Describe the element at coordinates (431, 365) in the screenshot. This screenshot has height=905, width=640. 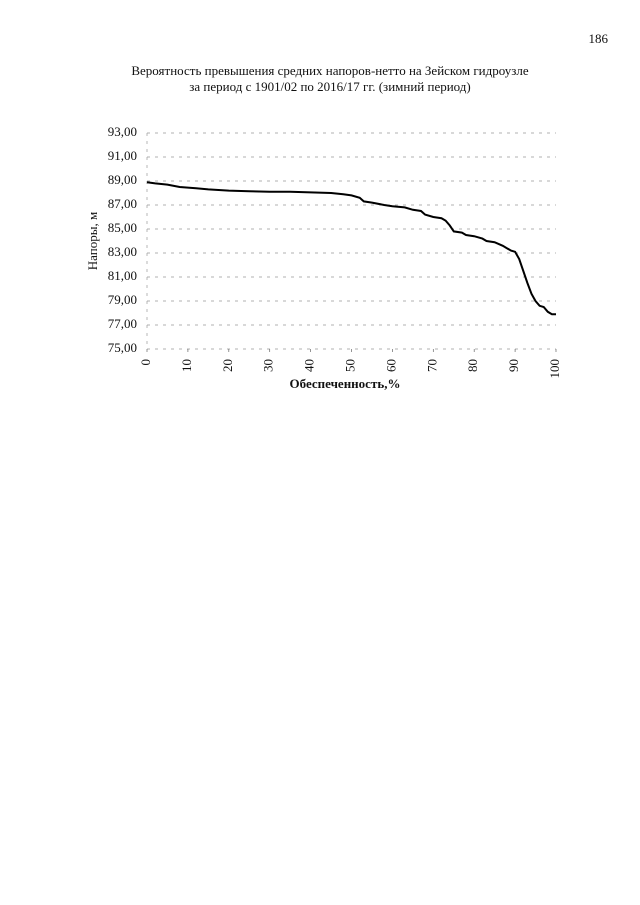
I see `x-tick-label: 70` at that location.